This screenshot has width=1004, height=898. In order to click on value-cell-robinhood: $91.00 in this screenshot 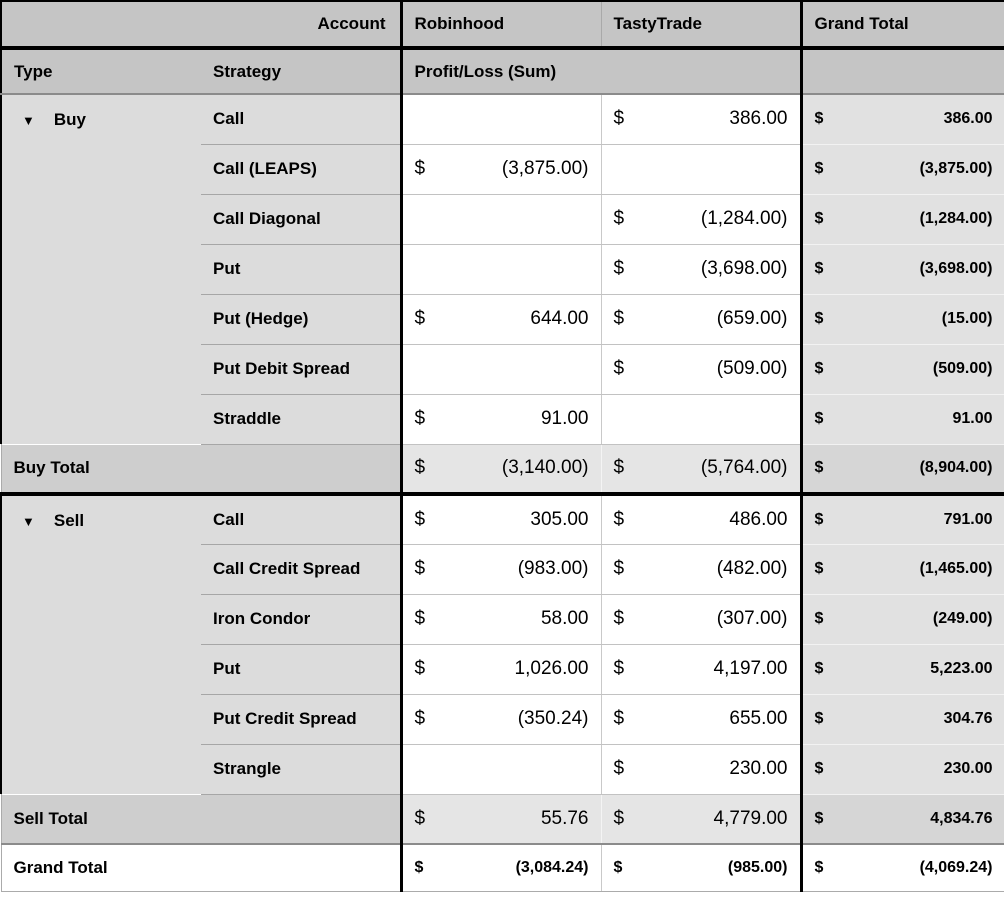, I will do `click(500, 419)`.